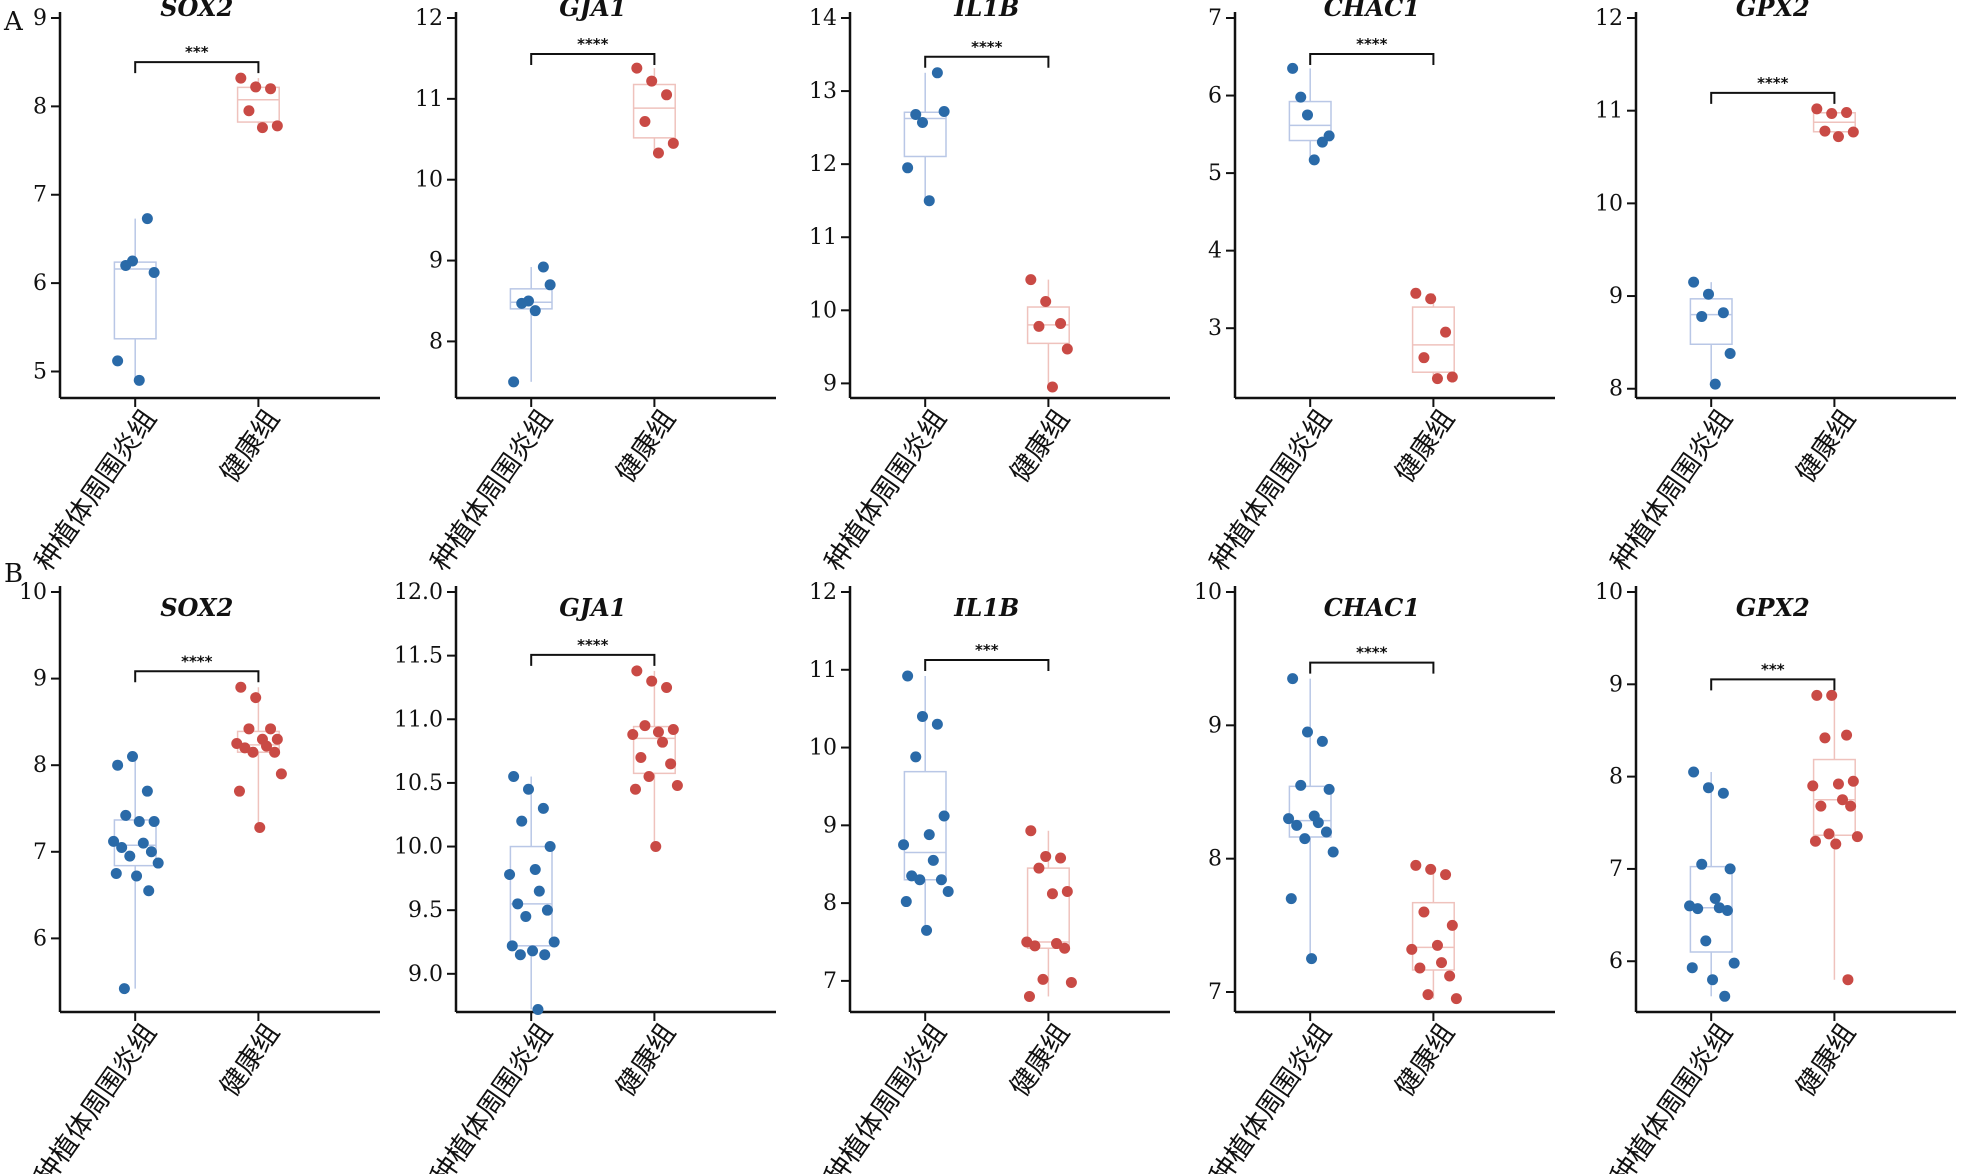  I want to click on y-tick-label: 3, so click(1215, 328).